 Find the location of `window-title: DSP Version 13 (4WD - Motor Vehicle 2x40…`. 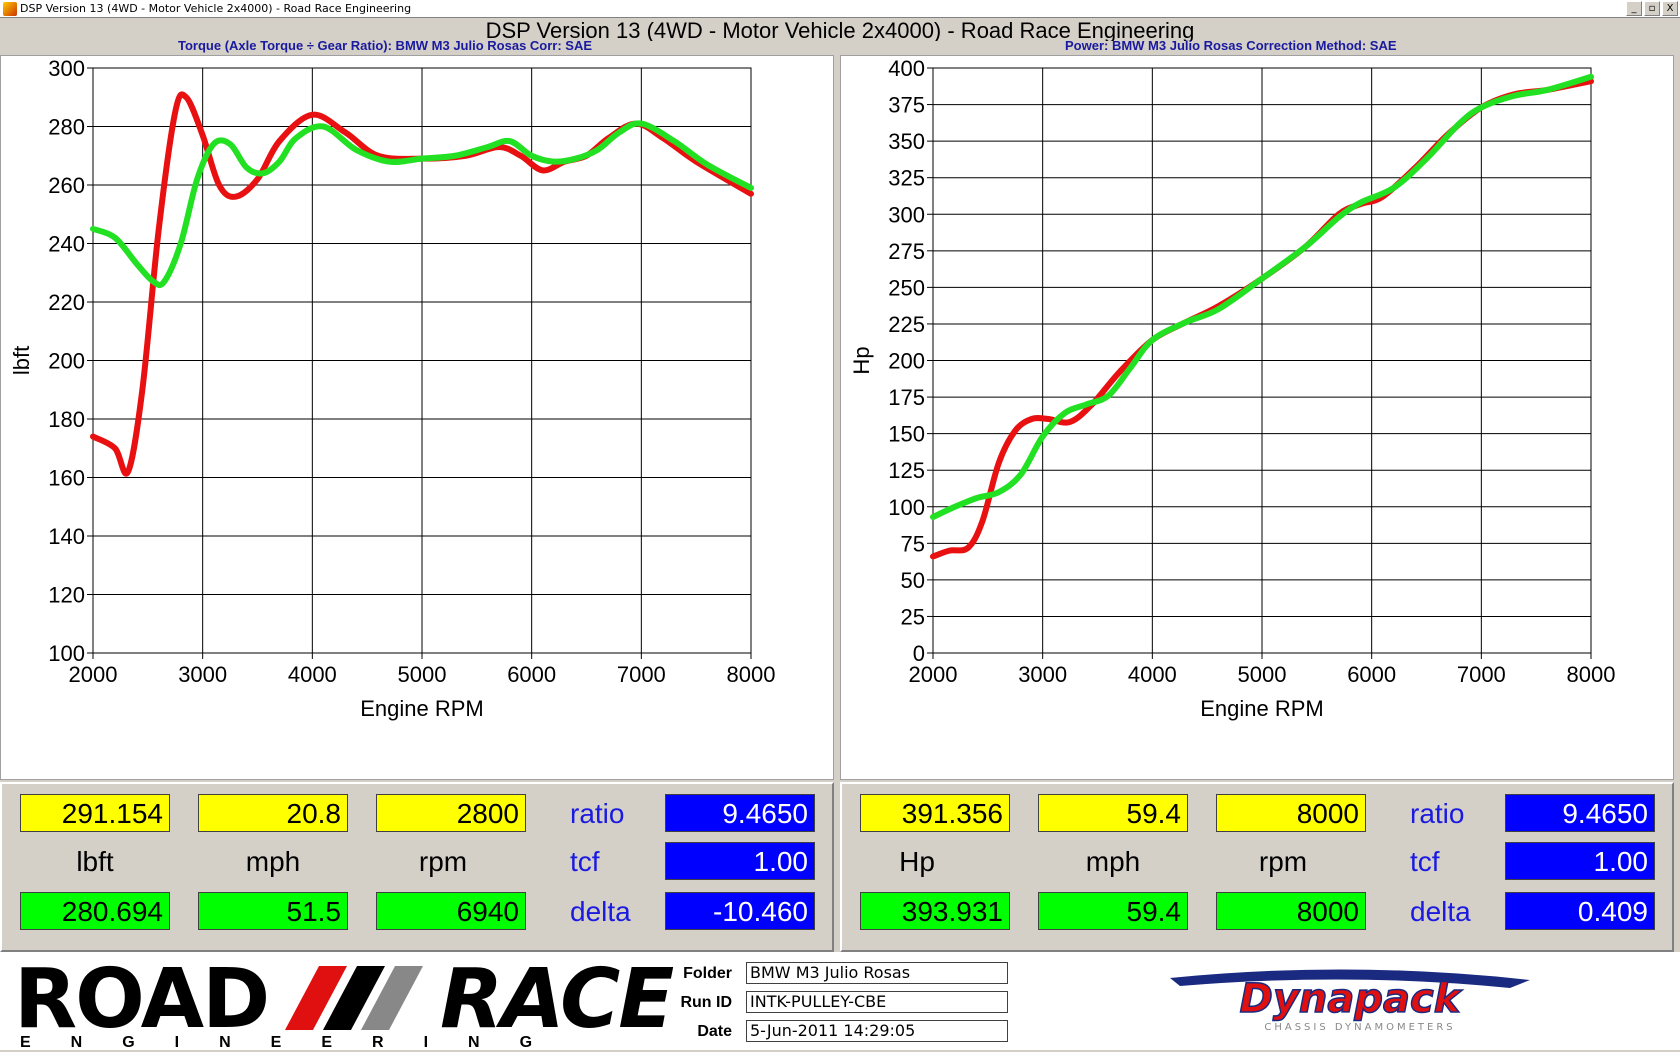

window-title: DSP Version 13 (4WD - Motor Vehicle 2x40… is located at coordinates (216, 8).